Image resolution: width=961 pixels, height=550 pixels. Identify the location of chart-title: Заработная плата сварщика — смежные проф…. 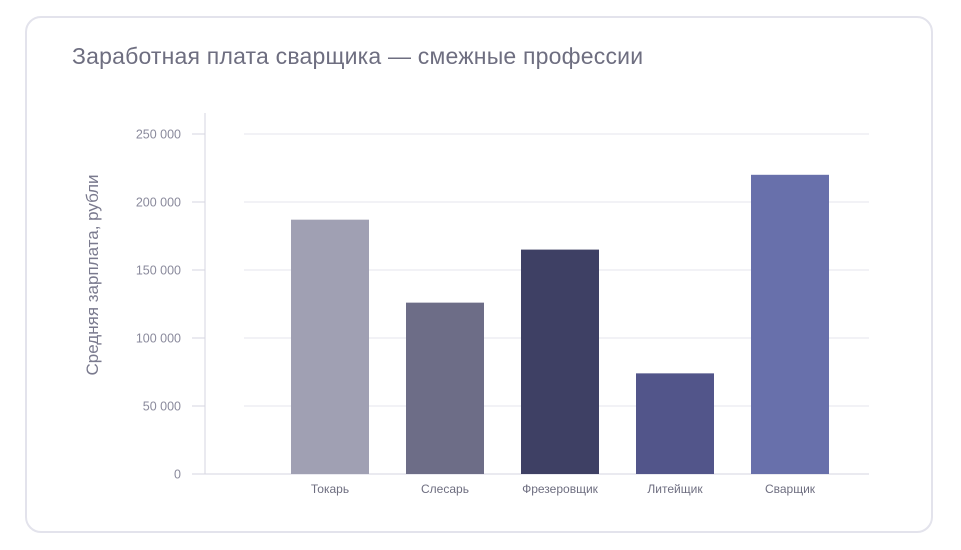
(358, 56).